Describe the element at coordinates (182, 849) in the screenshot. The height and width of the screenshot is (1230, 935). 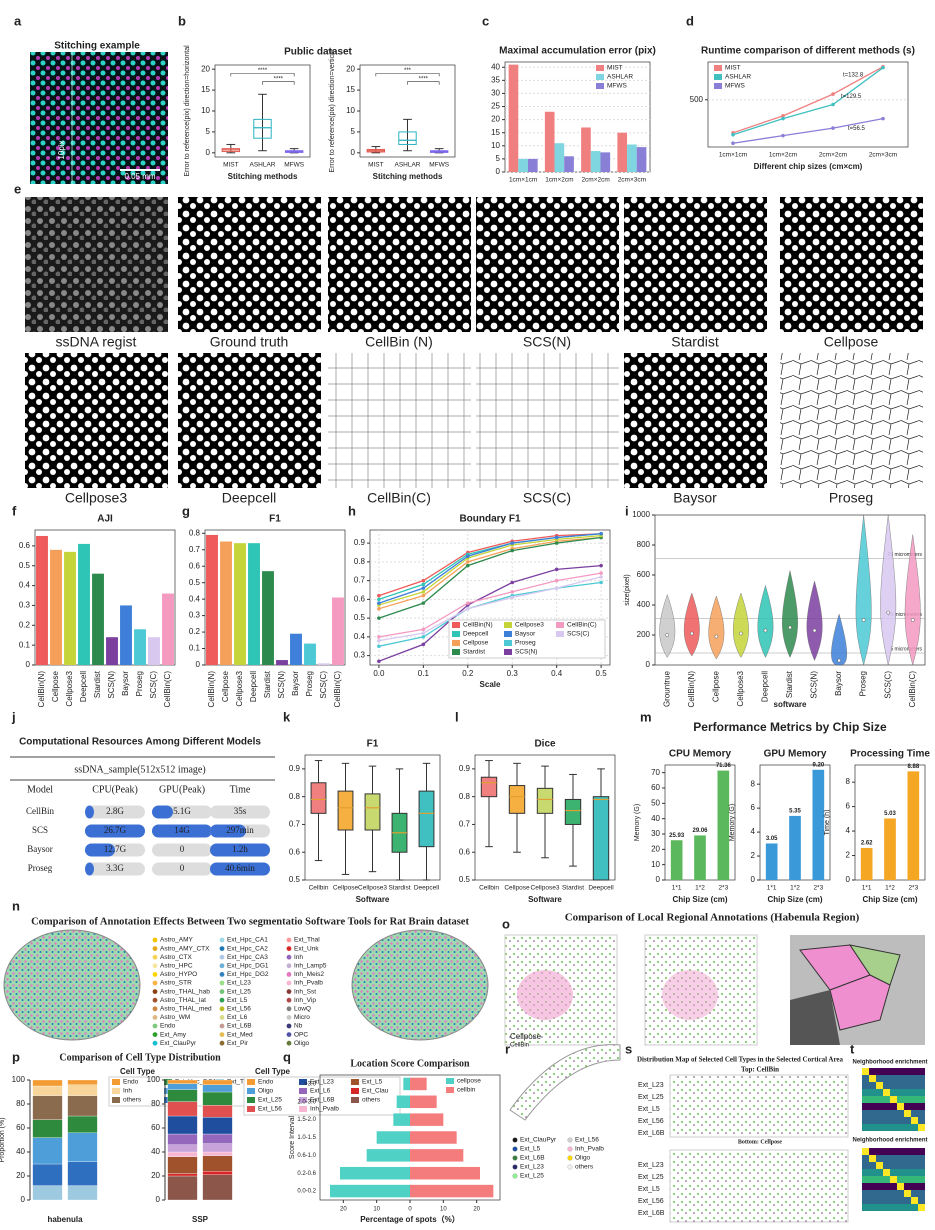
I see `table-cell: 0` at that location.